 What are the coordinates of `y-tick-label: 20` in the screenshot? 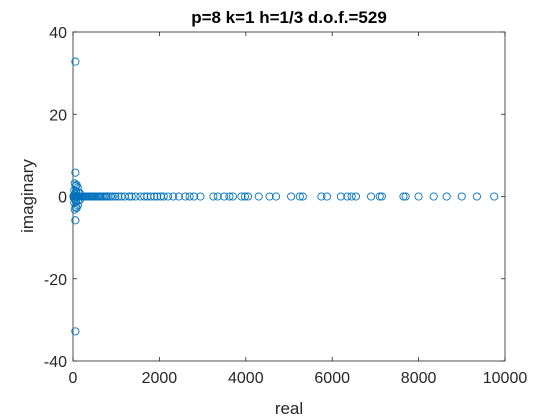 It's located at (58, 115).